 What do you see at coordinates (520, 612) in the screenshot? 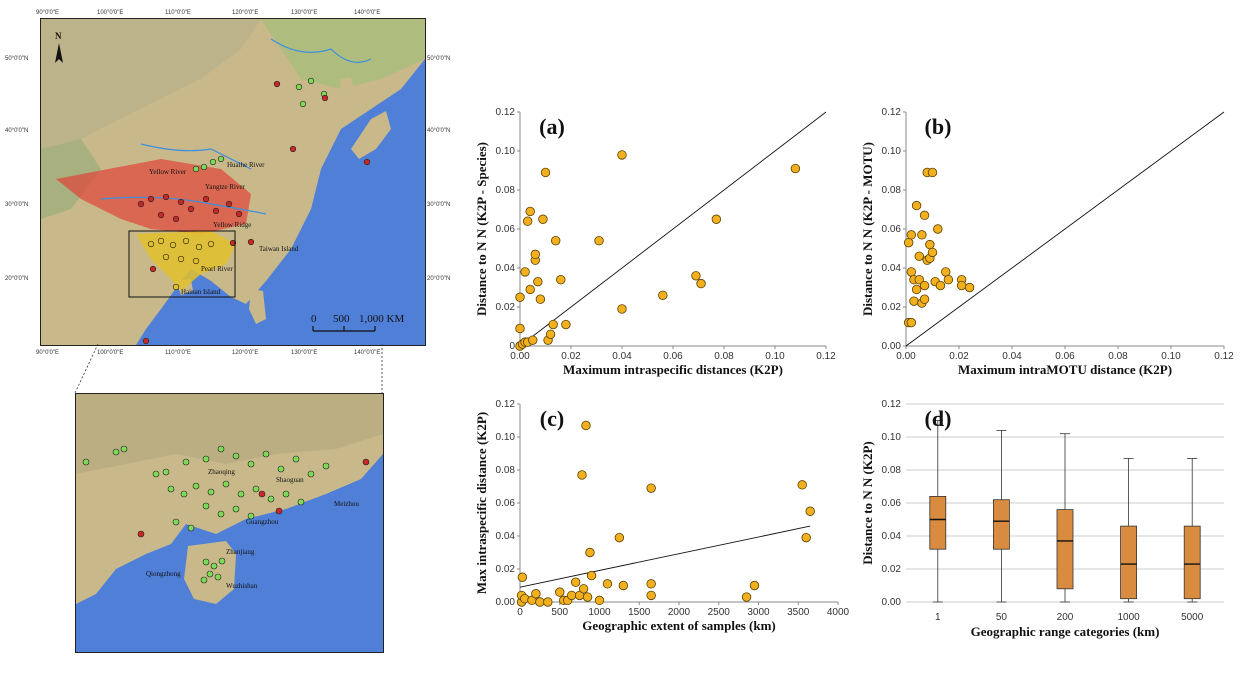
I see `x-tick-label: 0` at bounding box center [520, 612].